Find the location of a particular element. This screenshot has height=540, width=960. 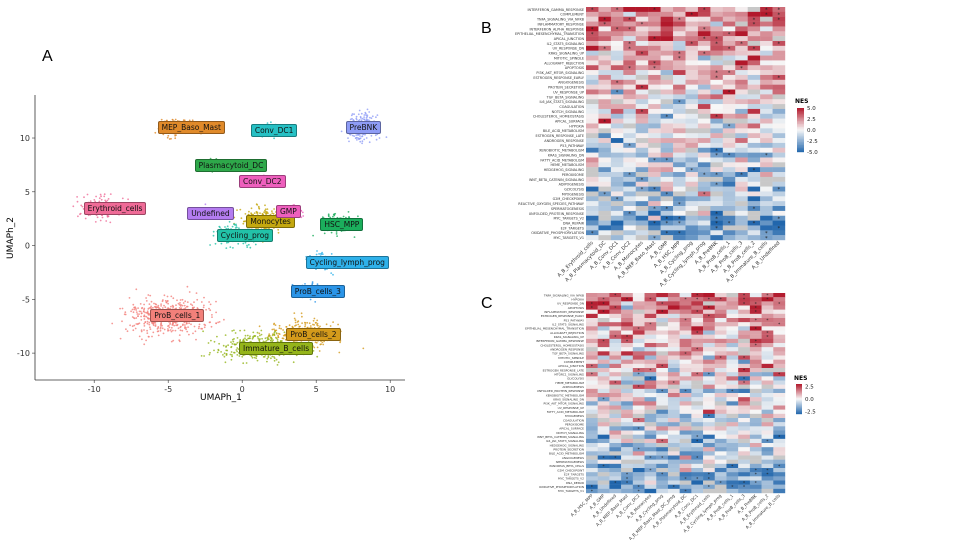

umap-x-tick-label: 5 is located at coordinates (316, 389).